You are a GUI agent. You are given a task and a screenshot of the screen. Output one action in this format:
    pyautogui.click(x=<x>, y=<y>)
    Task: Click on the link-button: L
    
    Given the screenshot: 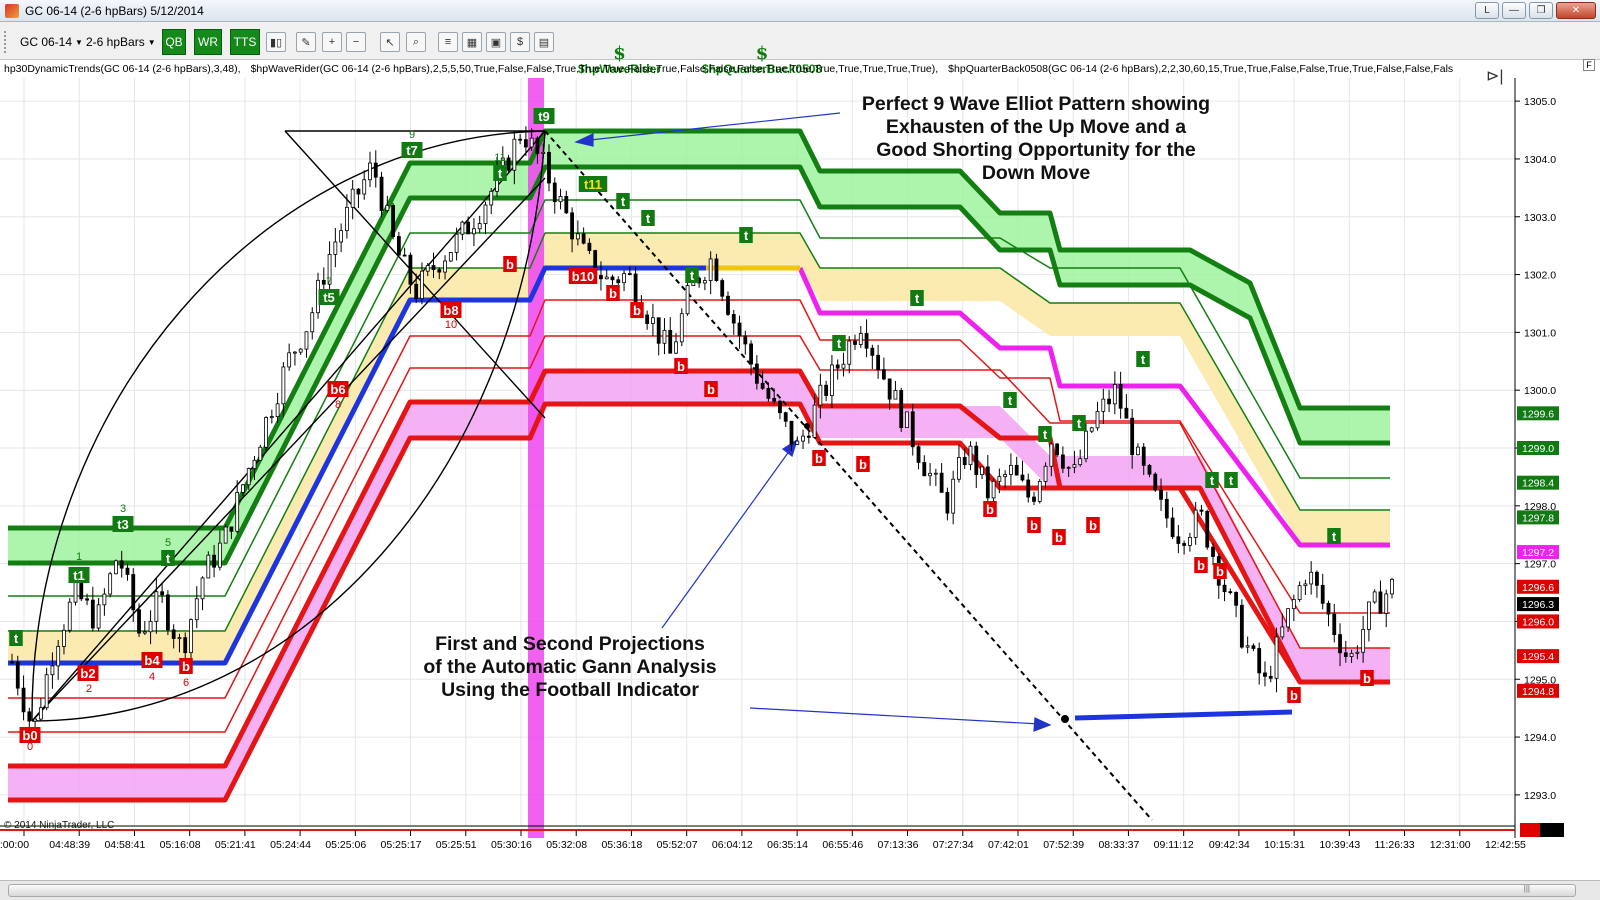 What is the action you would take?
    pyautogui.click(x=1487, y=10)
    